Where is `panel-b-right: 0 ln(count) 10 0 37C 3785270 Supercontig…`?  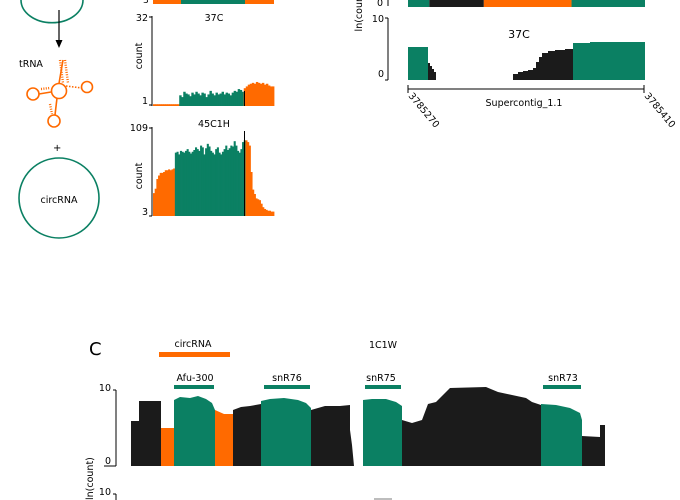 panel-b-right: 0 ln(count) 10 0 37C 3785270 Supercontig… is located at coordinates (515, 65).